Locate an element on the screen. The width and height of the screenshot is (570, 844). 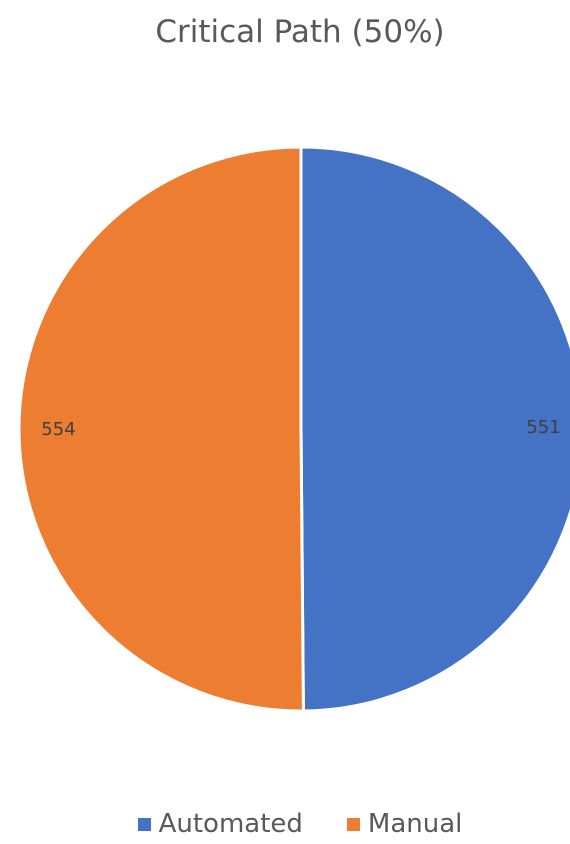
legend-label-manual: Manual is located at coordinates (415, 824).